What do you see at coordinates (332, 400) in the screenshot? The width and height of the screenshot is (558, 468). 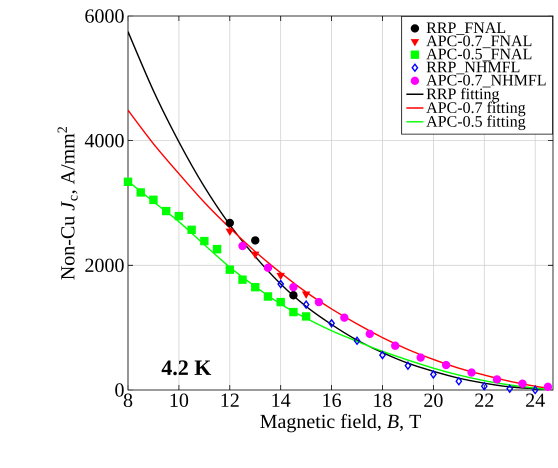 I see `x-tick-label: 16` at bounding box center [332, 400].